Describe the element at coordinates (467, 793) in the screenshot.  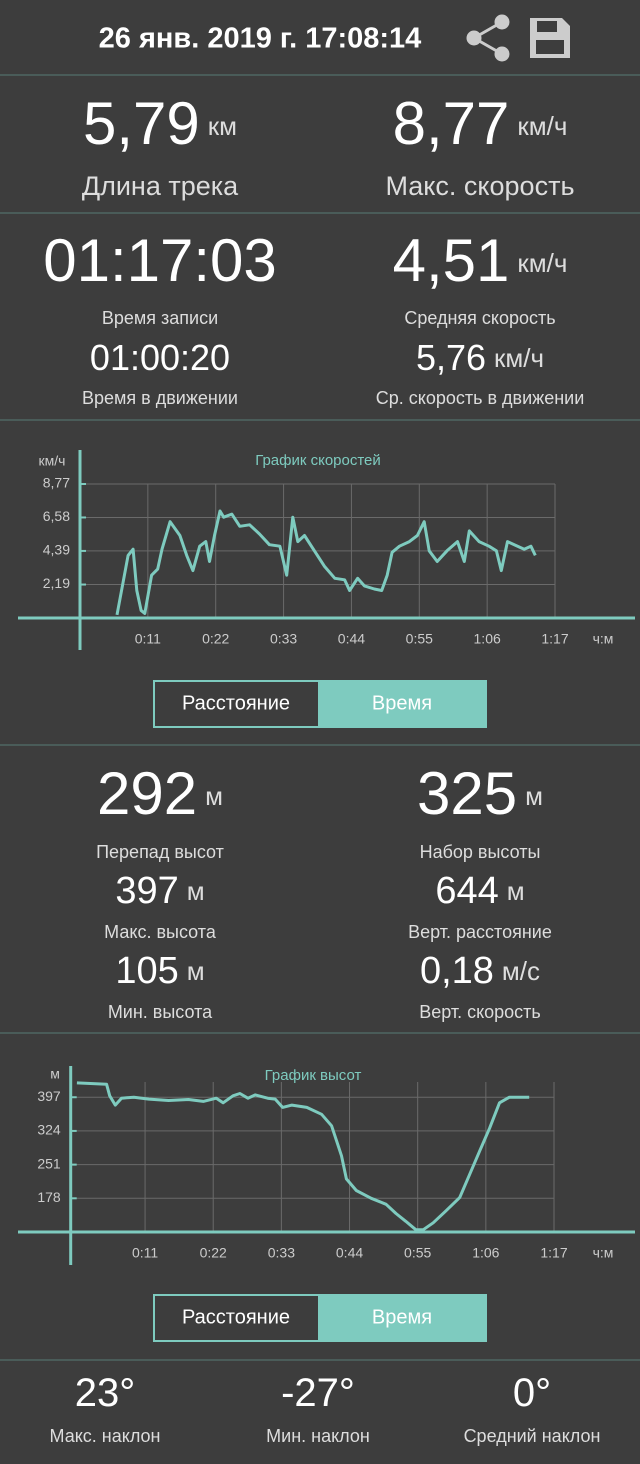
I see `stat-value: 325` at that location.